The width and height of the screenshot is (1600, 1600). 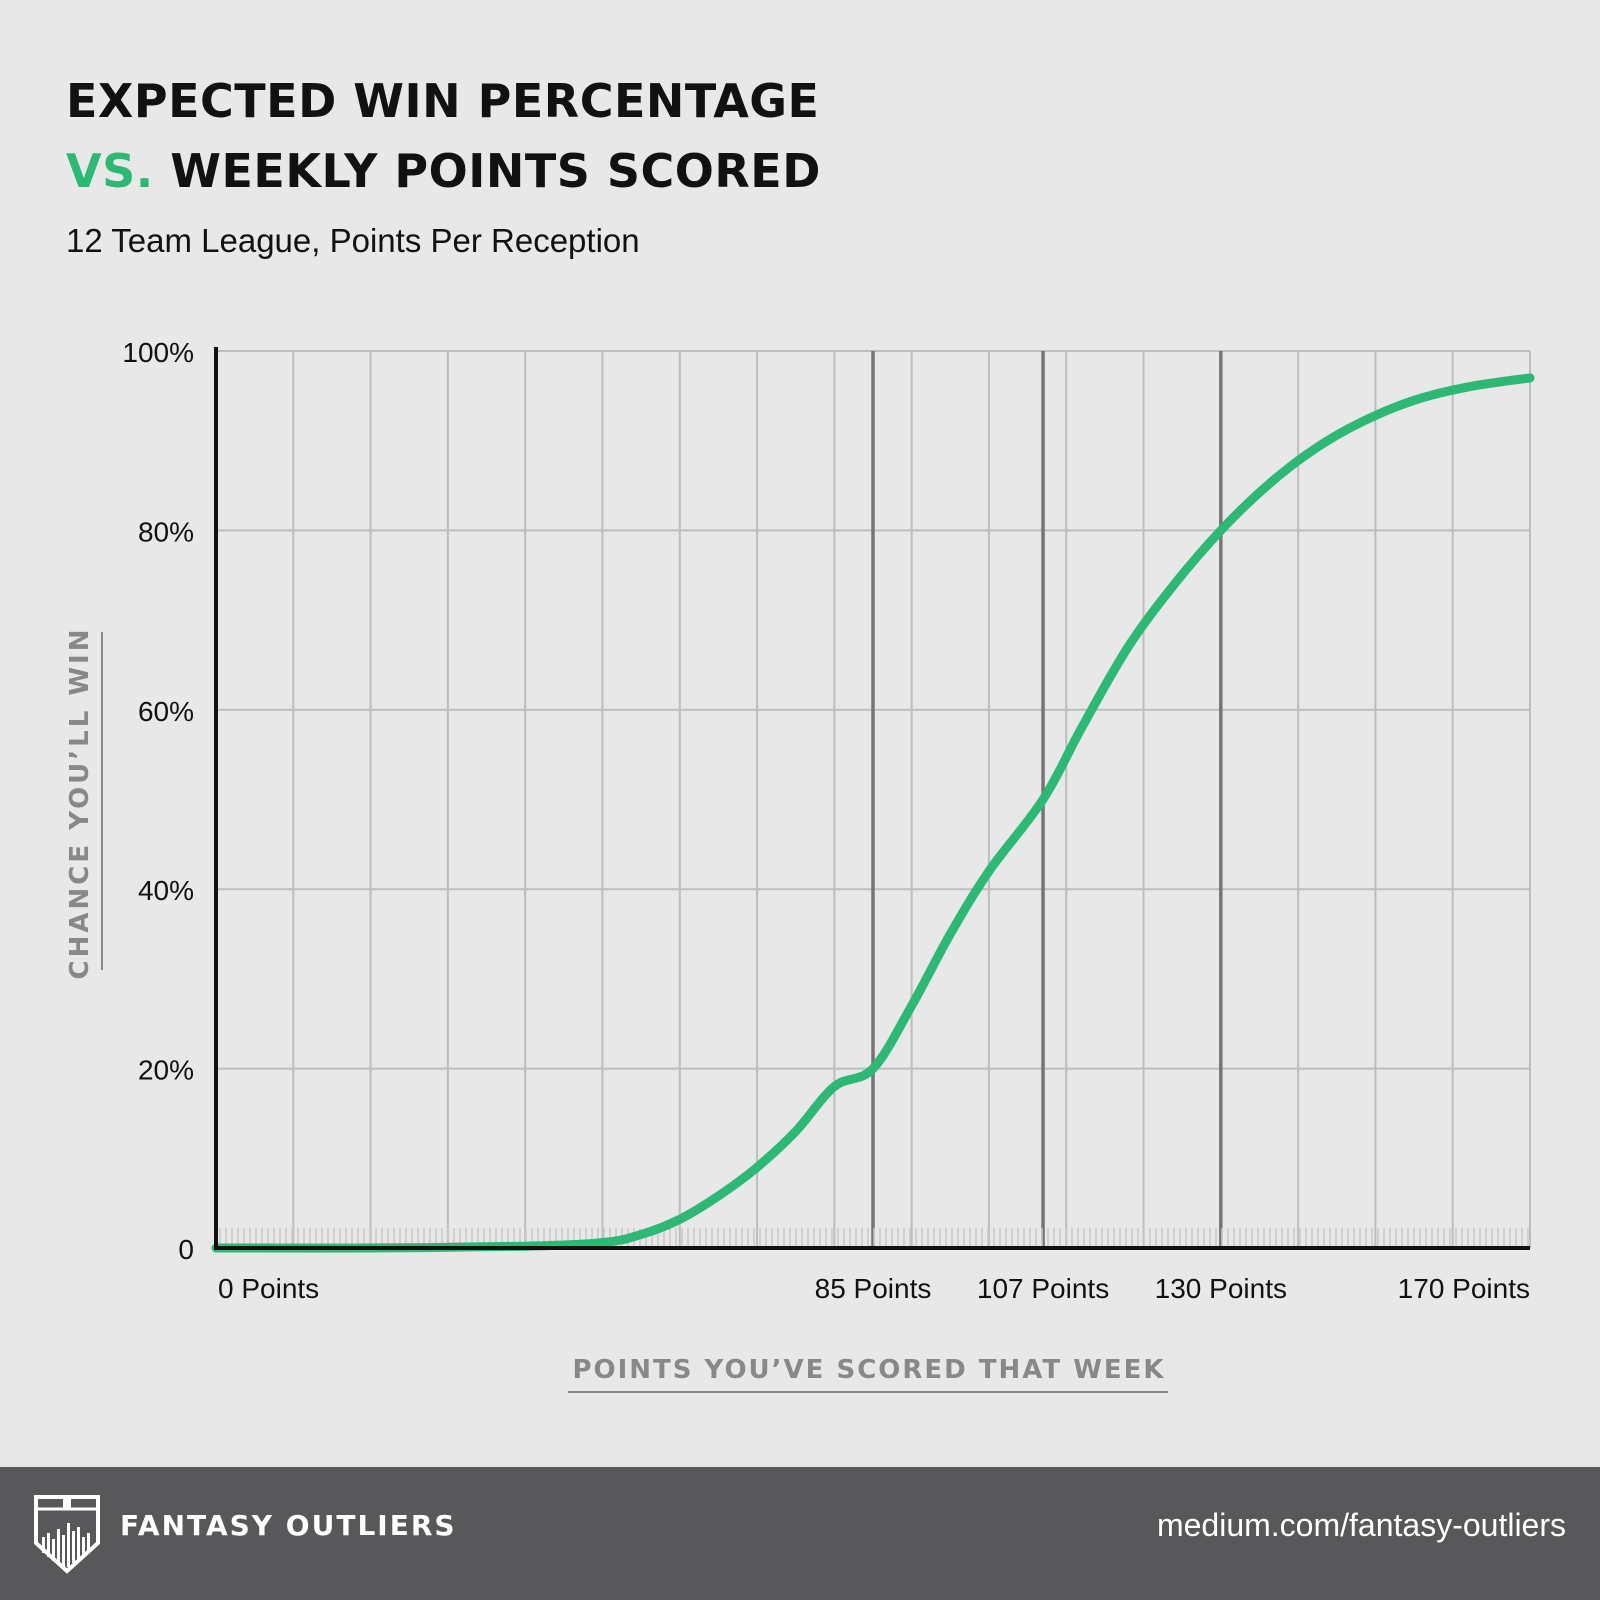 What do you see at coordinates (1043, 1288) in the screenshot?
I see `x-tick-label: 107 Points` at bounding box center [1043, 1288].